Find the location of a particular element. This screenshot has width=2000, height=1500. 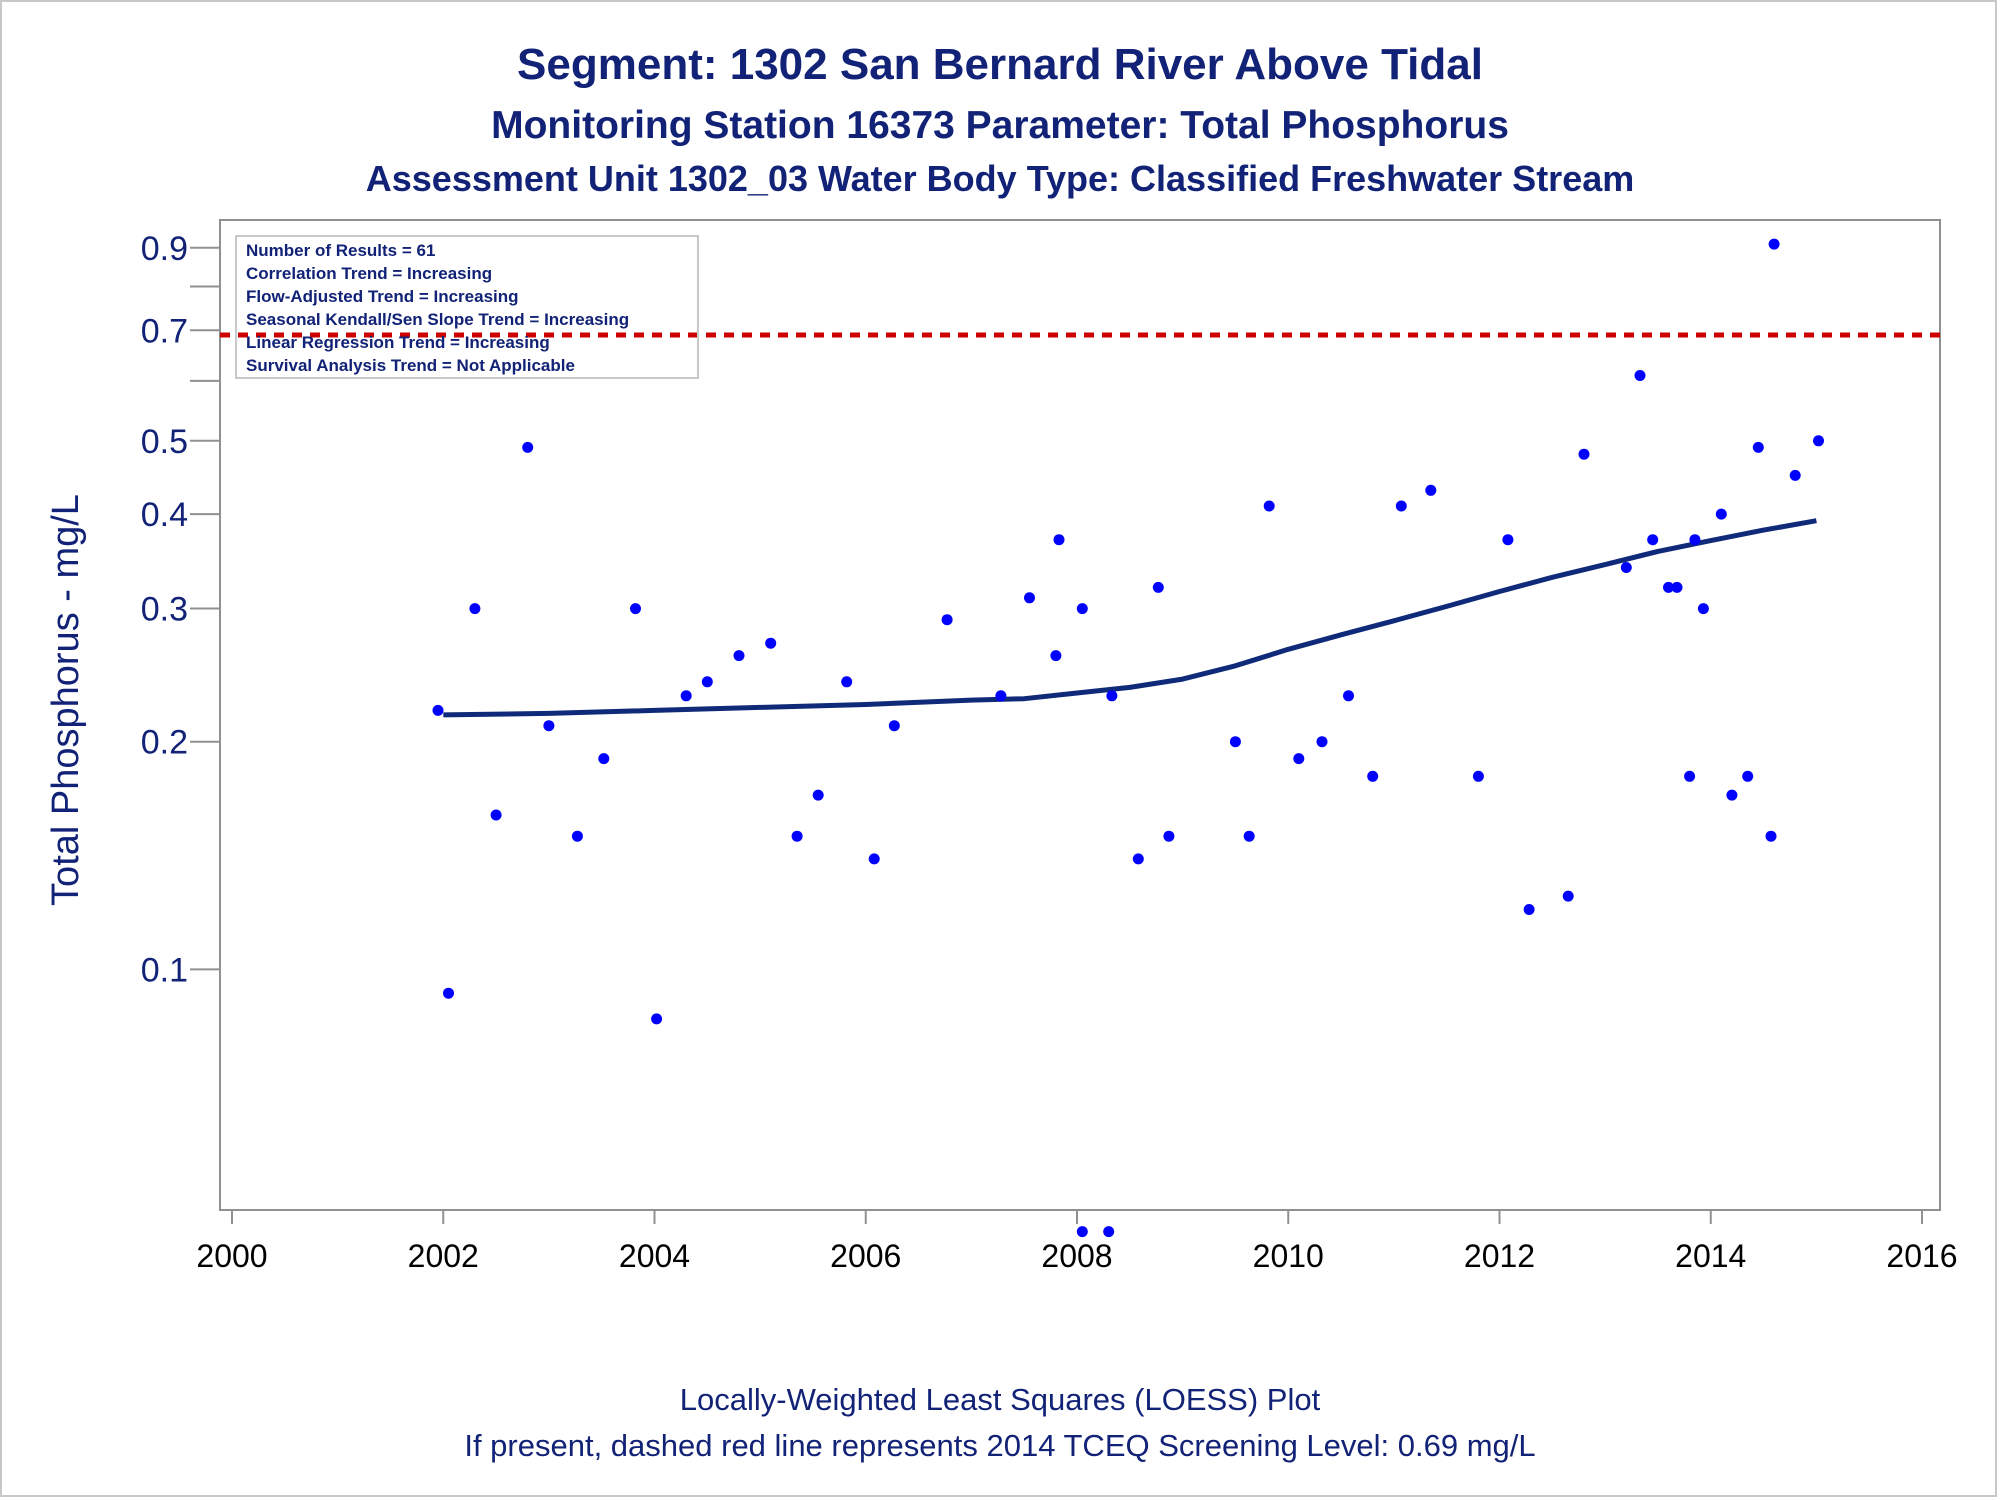

x-tick-label: 2006 is located at coordinates (865, 1256).